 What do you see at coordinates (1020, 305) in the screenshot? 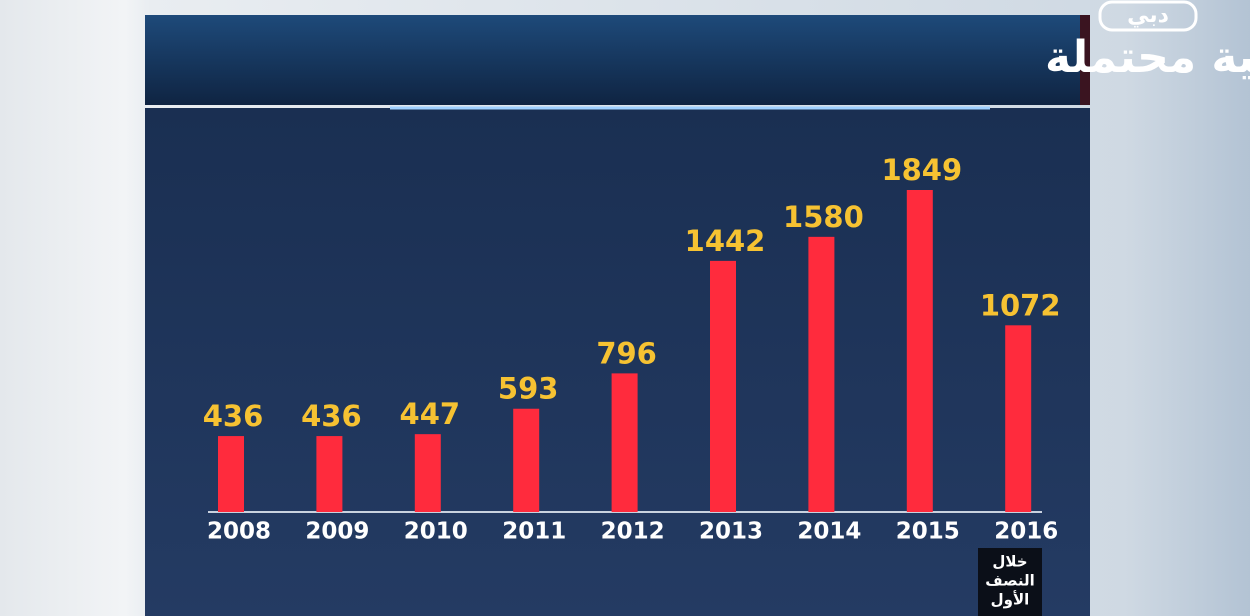
I see `value-label: 1072` at bounding box center [1020, 305].